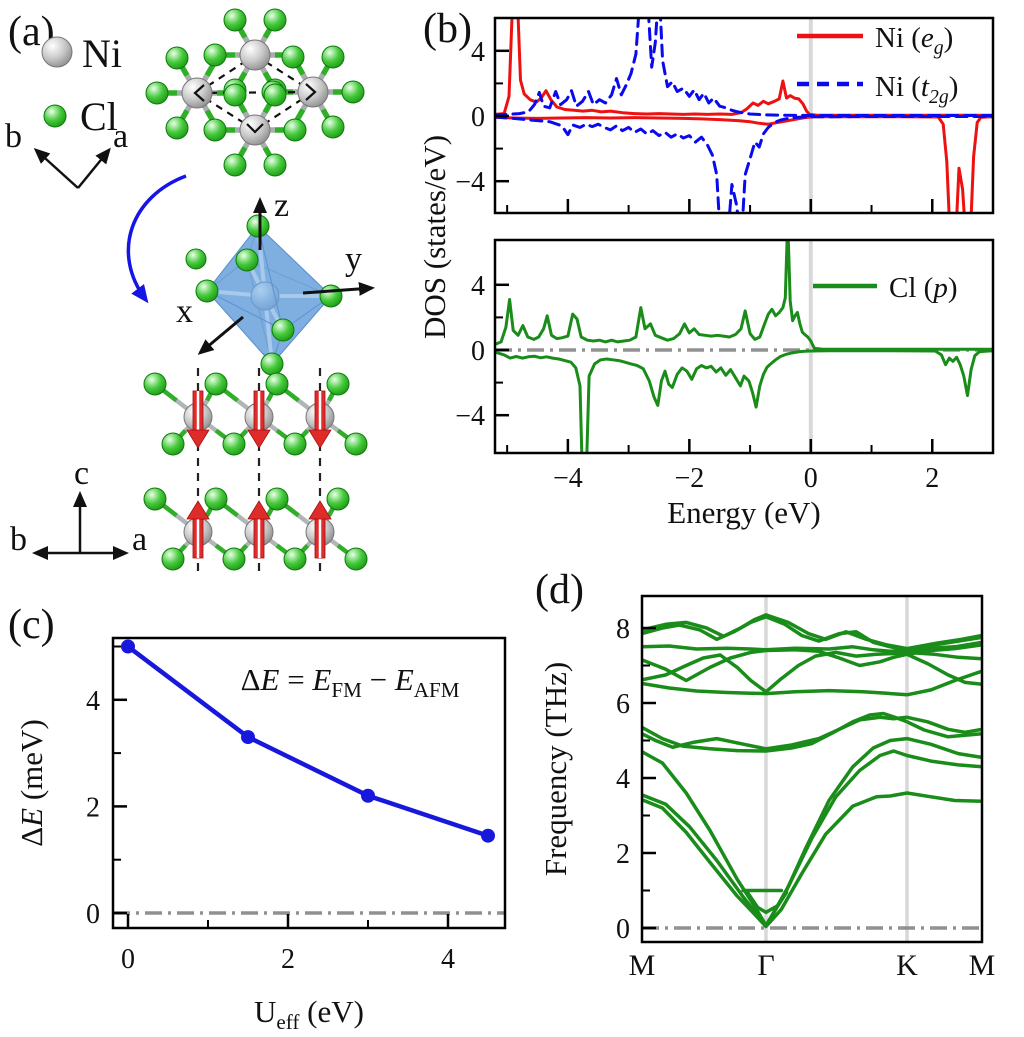 Image resolution: width=1024 pixels, height=1037 pixels. Describe the element at coordinates (55, 116) in the screenshot. I see `cl-sphere-icon` at that location.